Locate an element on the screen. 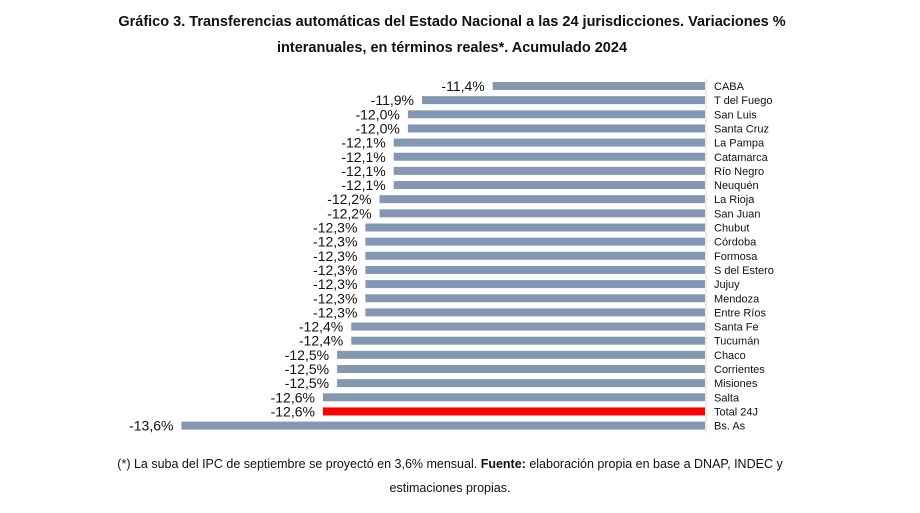  category-label: Córdoba is located at coordinates (735, 243).